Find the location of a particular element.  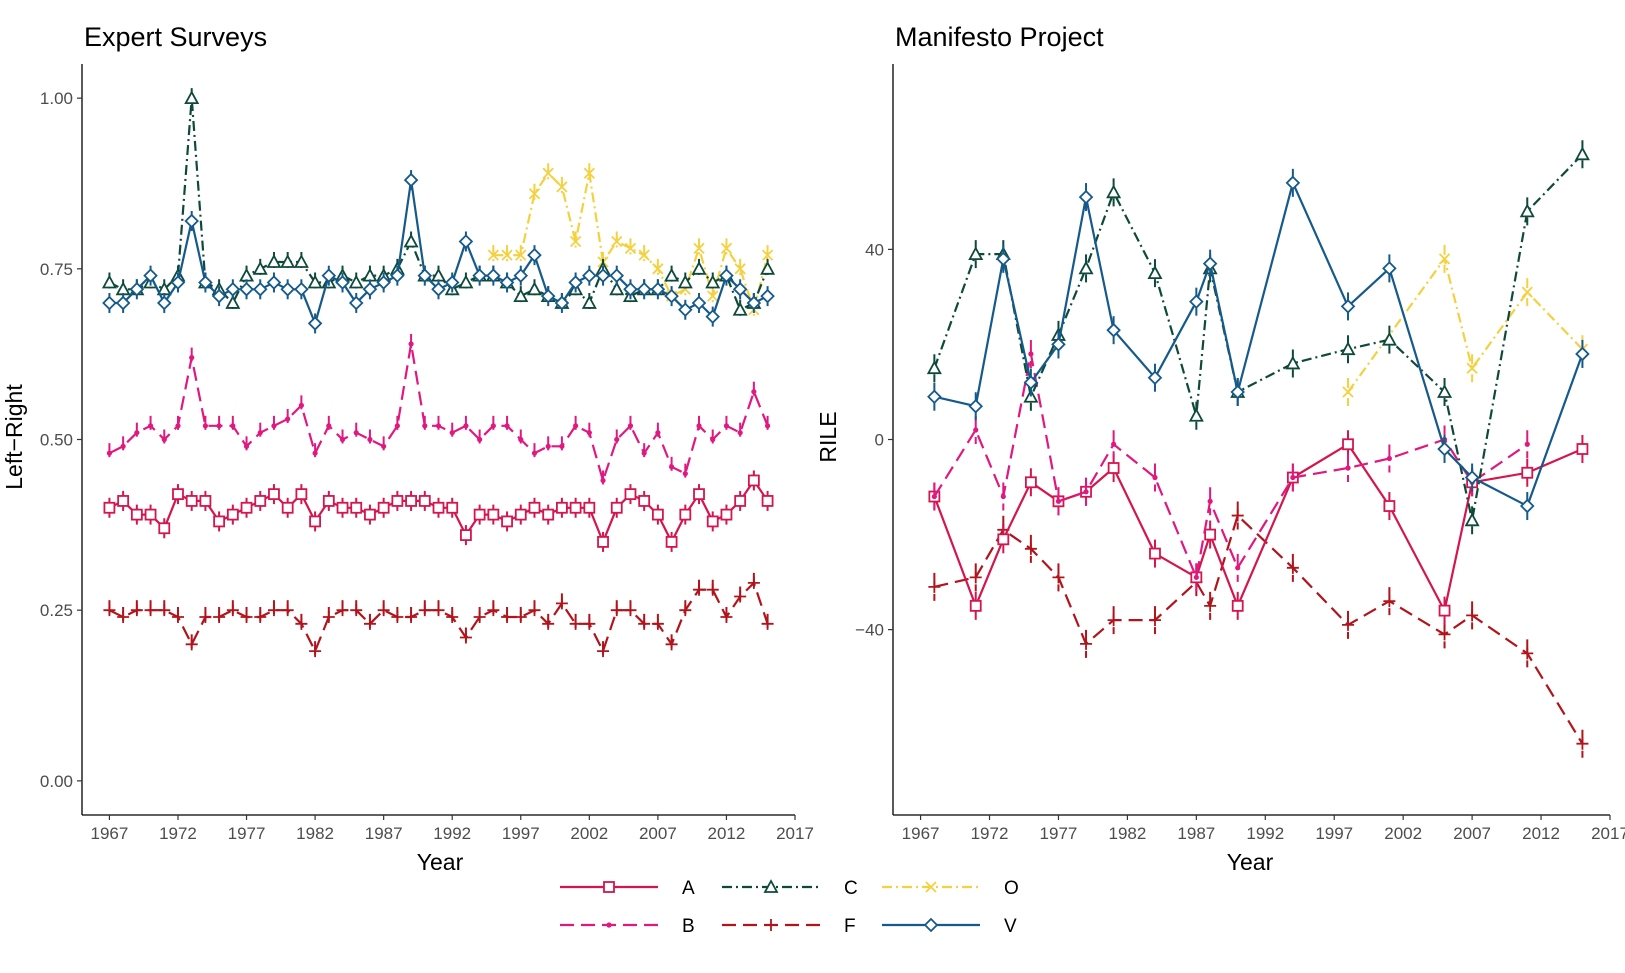

x-tick-label: 1967 is located at coordinates (110, 833).